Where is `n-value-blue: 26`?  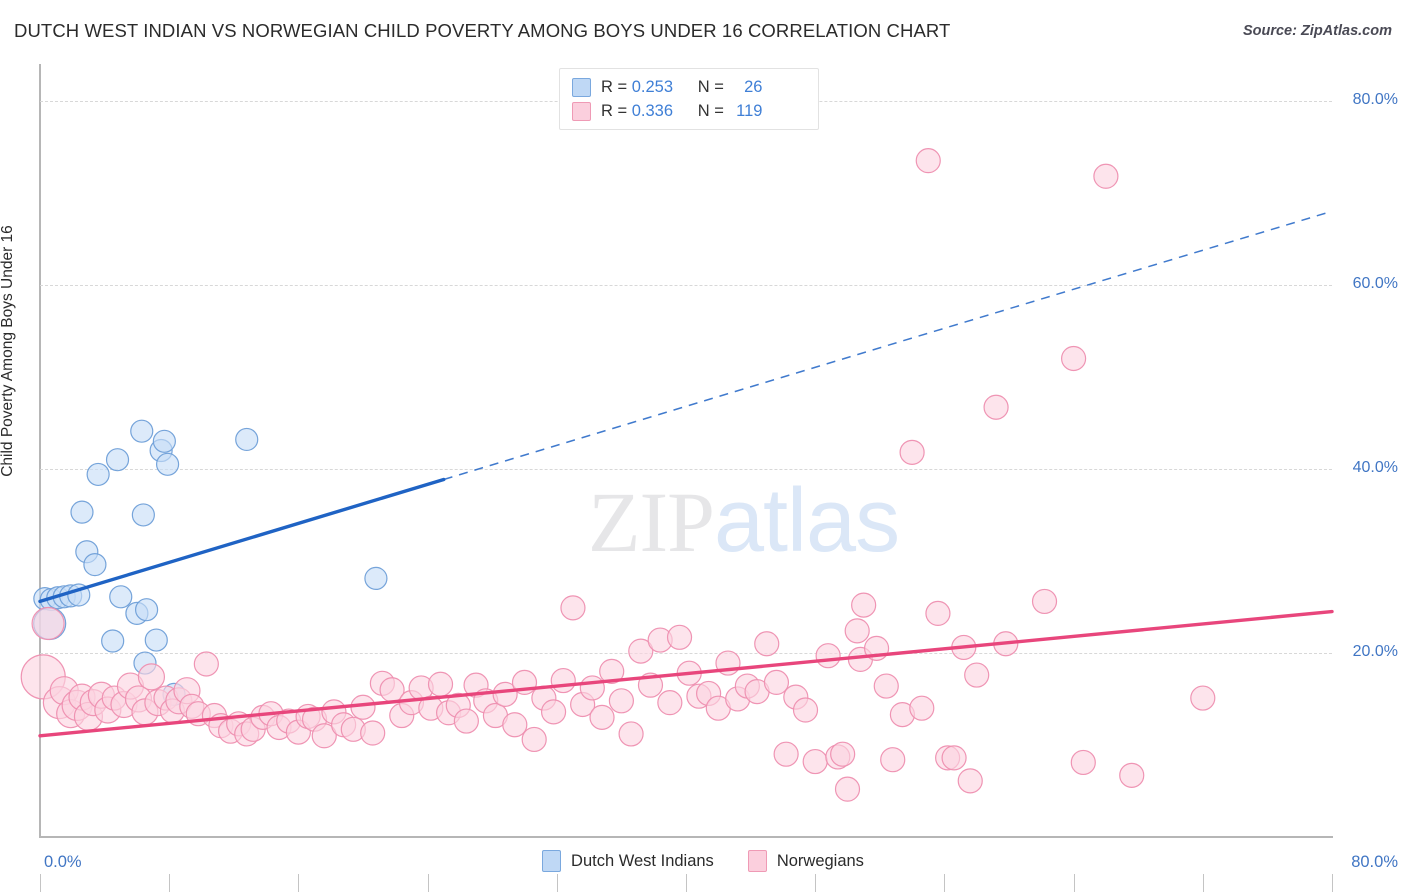 n-value-blue: 26 is located at coordinates (753, 86).